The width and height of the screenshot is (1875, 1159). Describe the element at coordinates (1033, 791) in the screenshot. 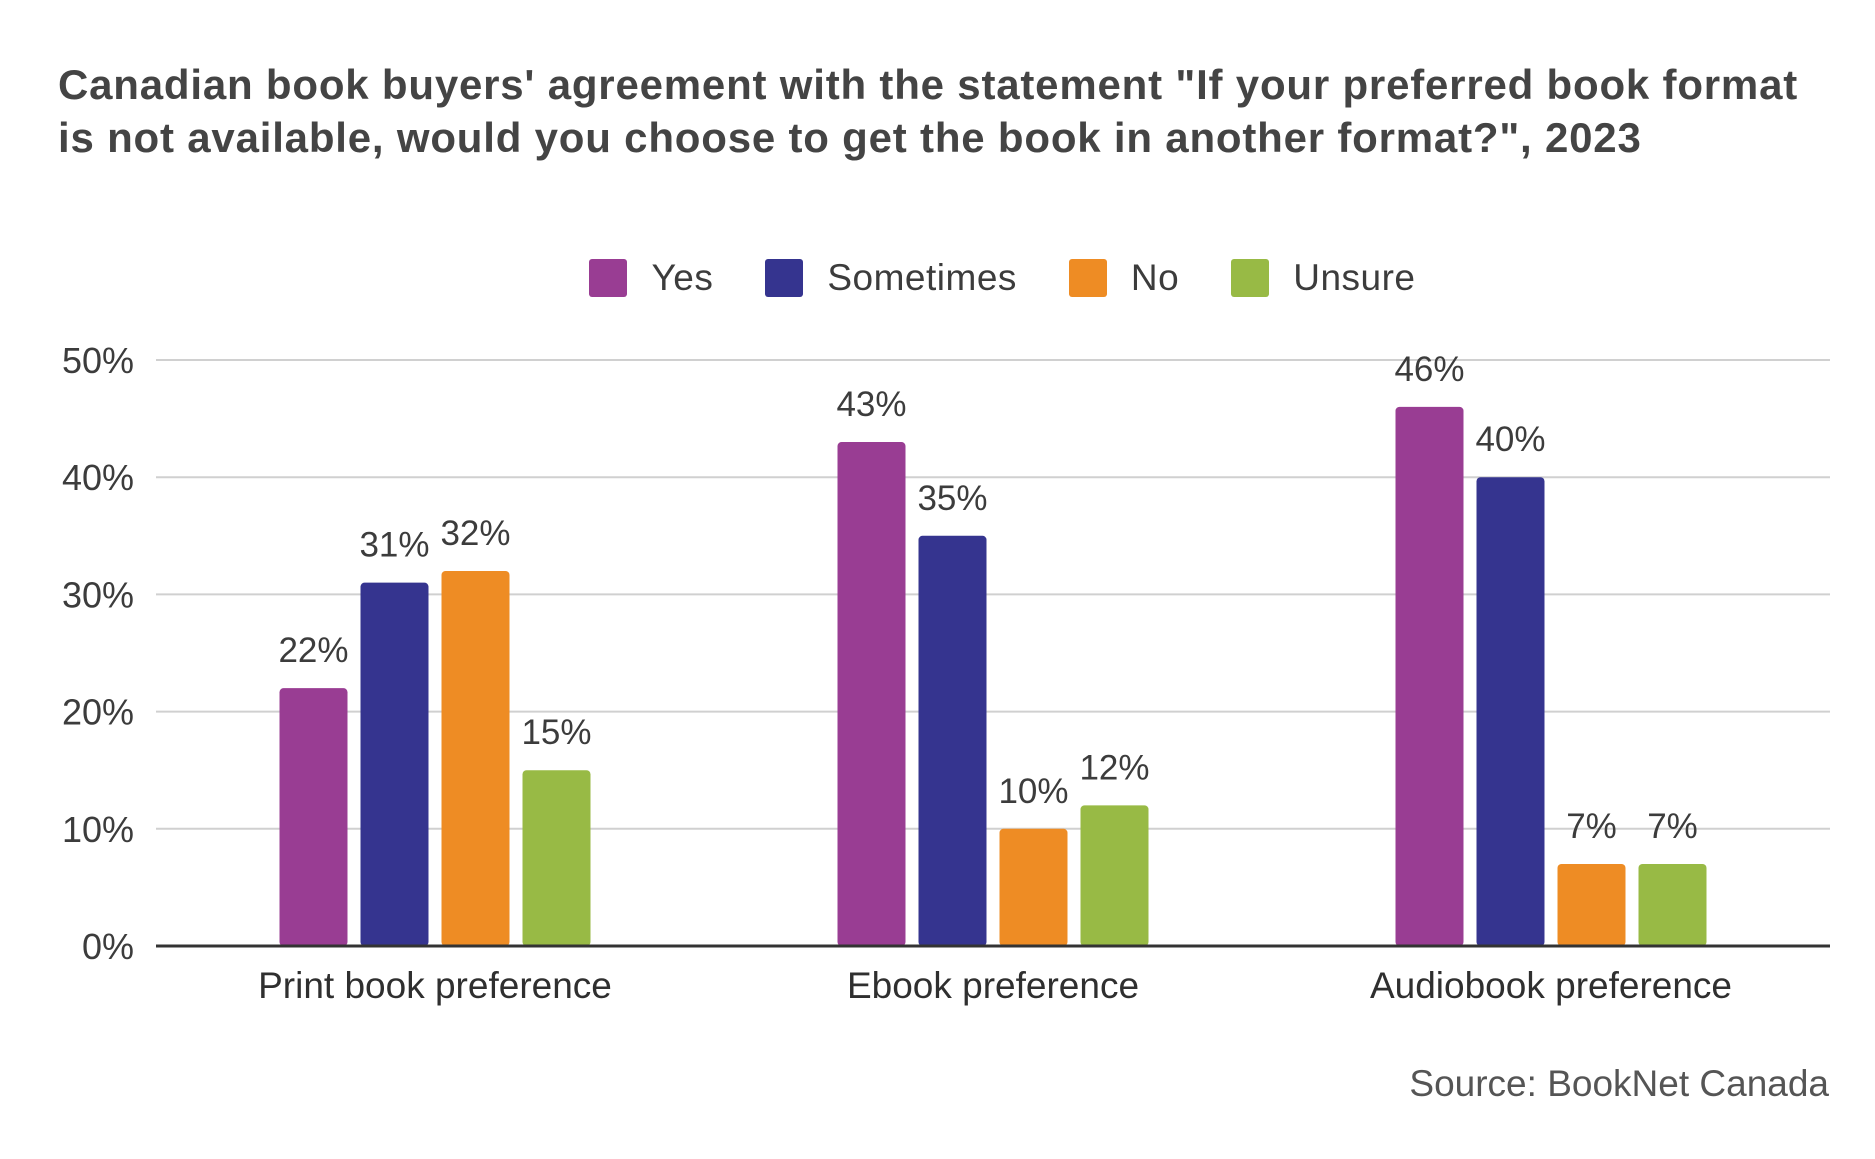

I see `data-label: 10%` at that location.